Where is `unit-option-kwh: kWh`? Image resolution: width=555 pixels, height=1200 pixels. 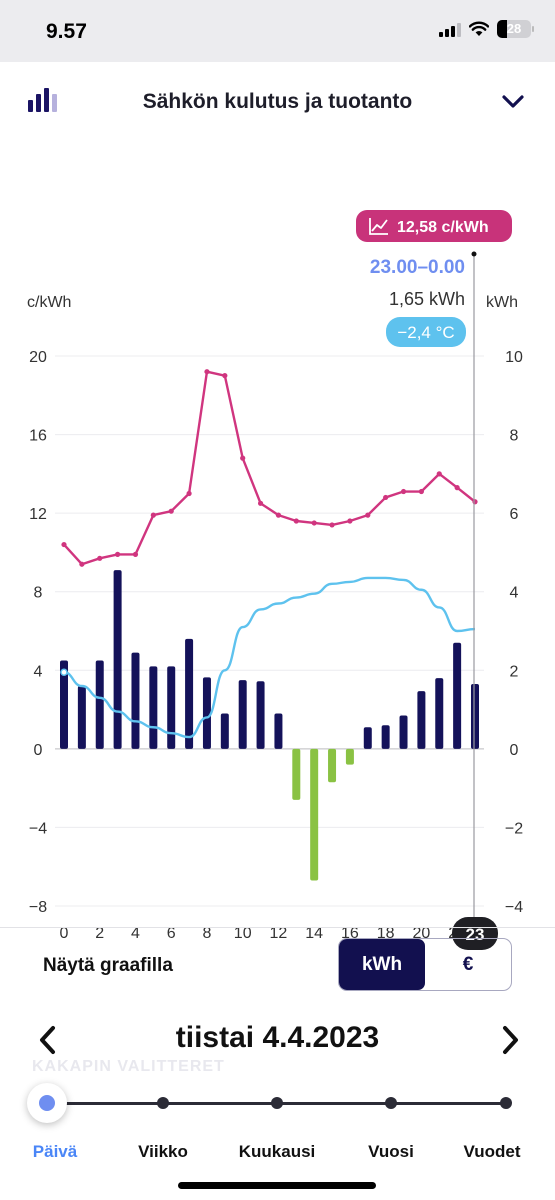 unit-option-kwh: kWh is located at coordinates (382, 964).